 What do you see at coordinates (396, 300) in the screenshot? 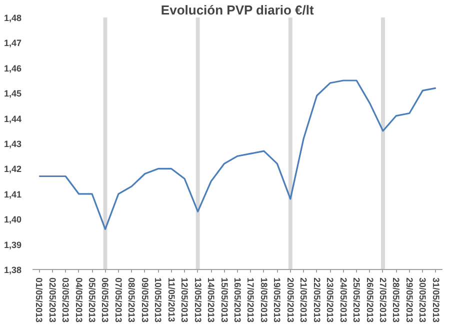
I see `x-tick-label: 28/05/2013` at bounding box center [396, 300].